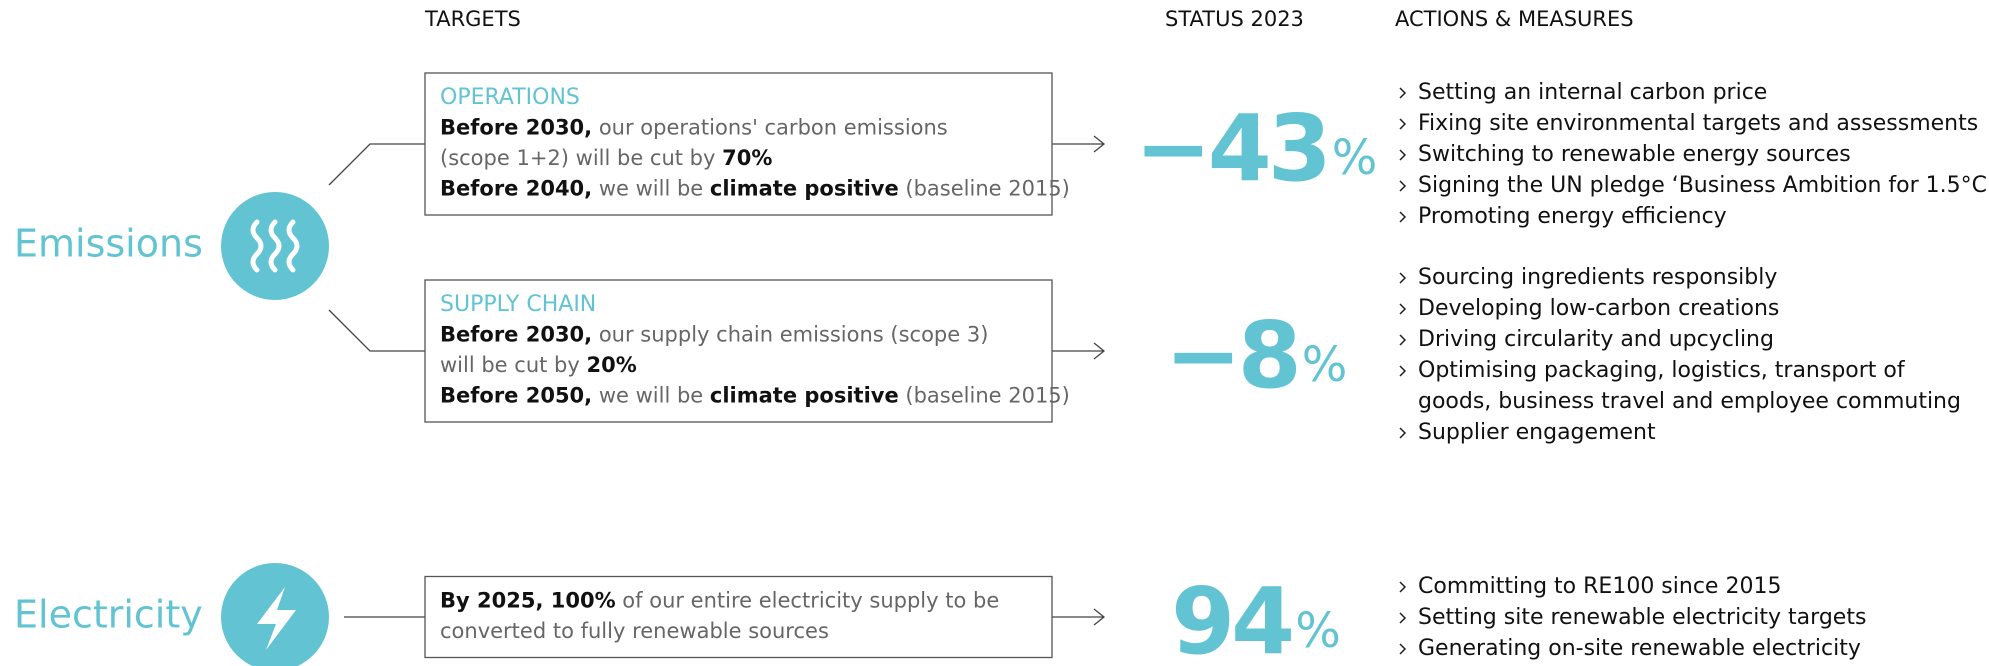 The image size is (1989, 666). Describe the element at coordinates (1572, 216) in the screenshot. I see `action-item: Promoting energy efficiency` at that location.